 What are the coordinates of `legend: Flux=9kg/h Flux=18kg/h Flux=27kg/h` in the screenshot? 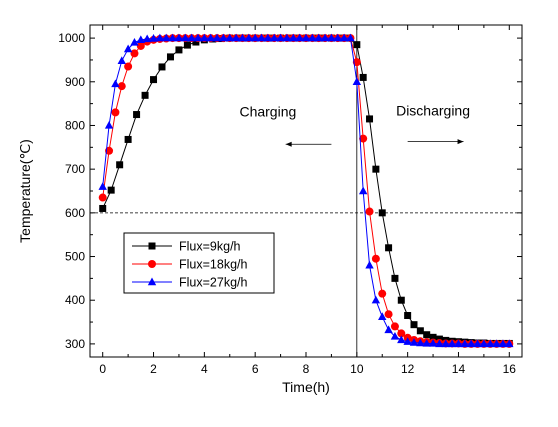 It's located at (199, 263).